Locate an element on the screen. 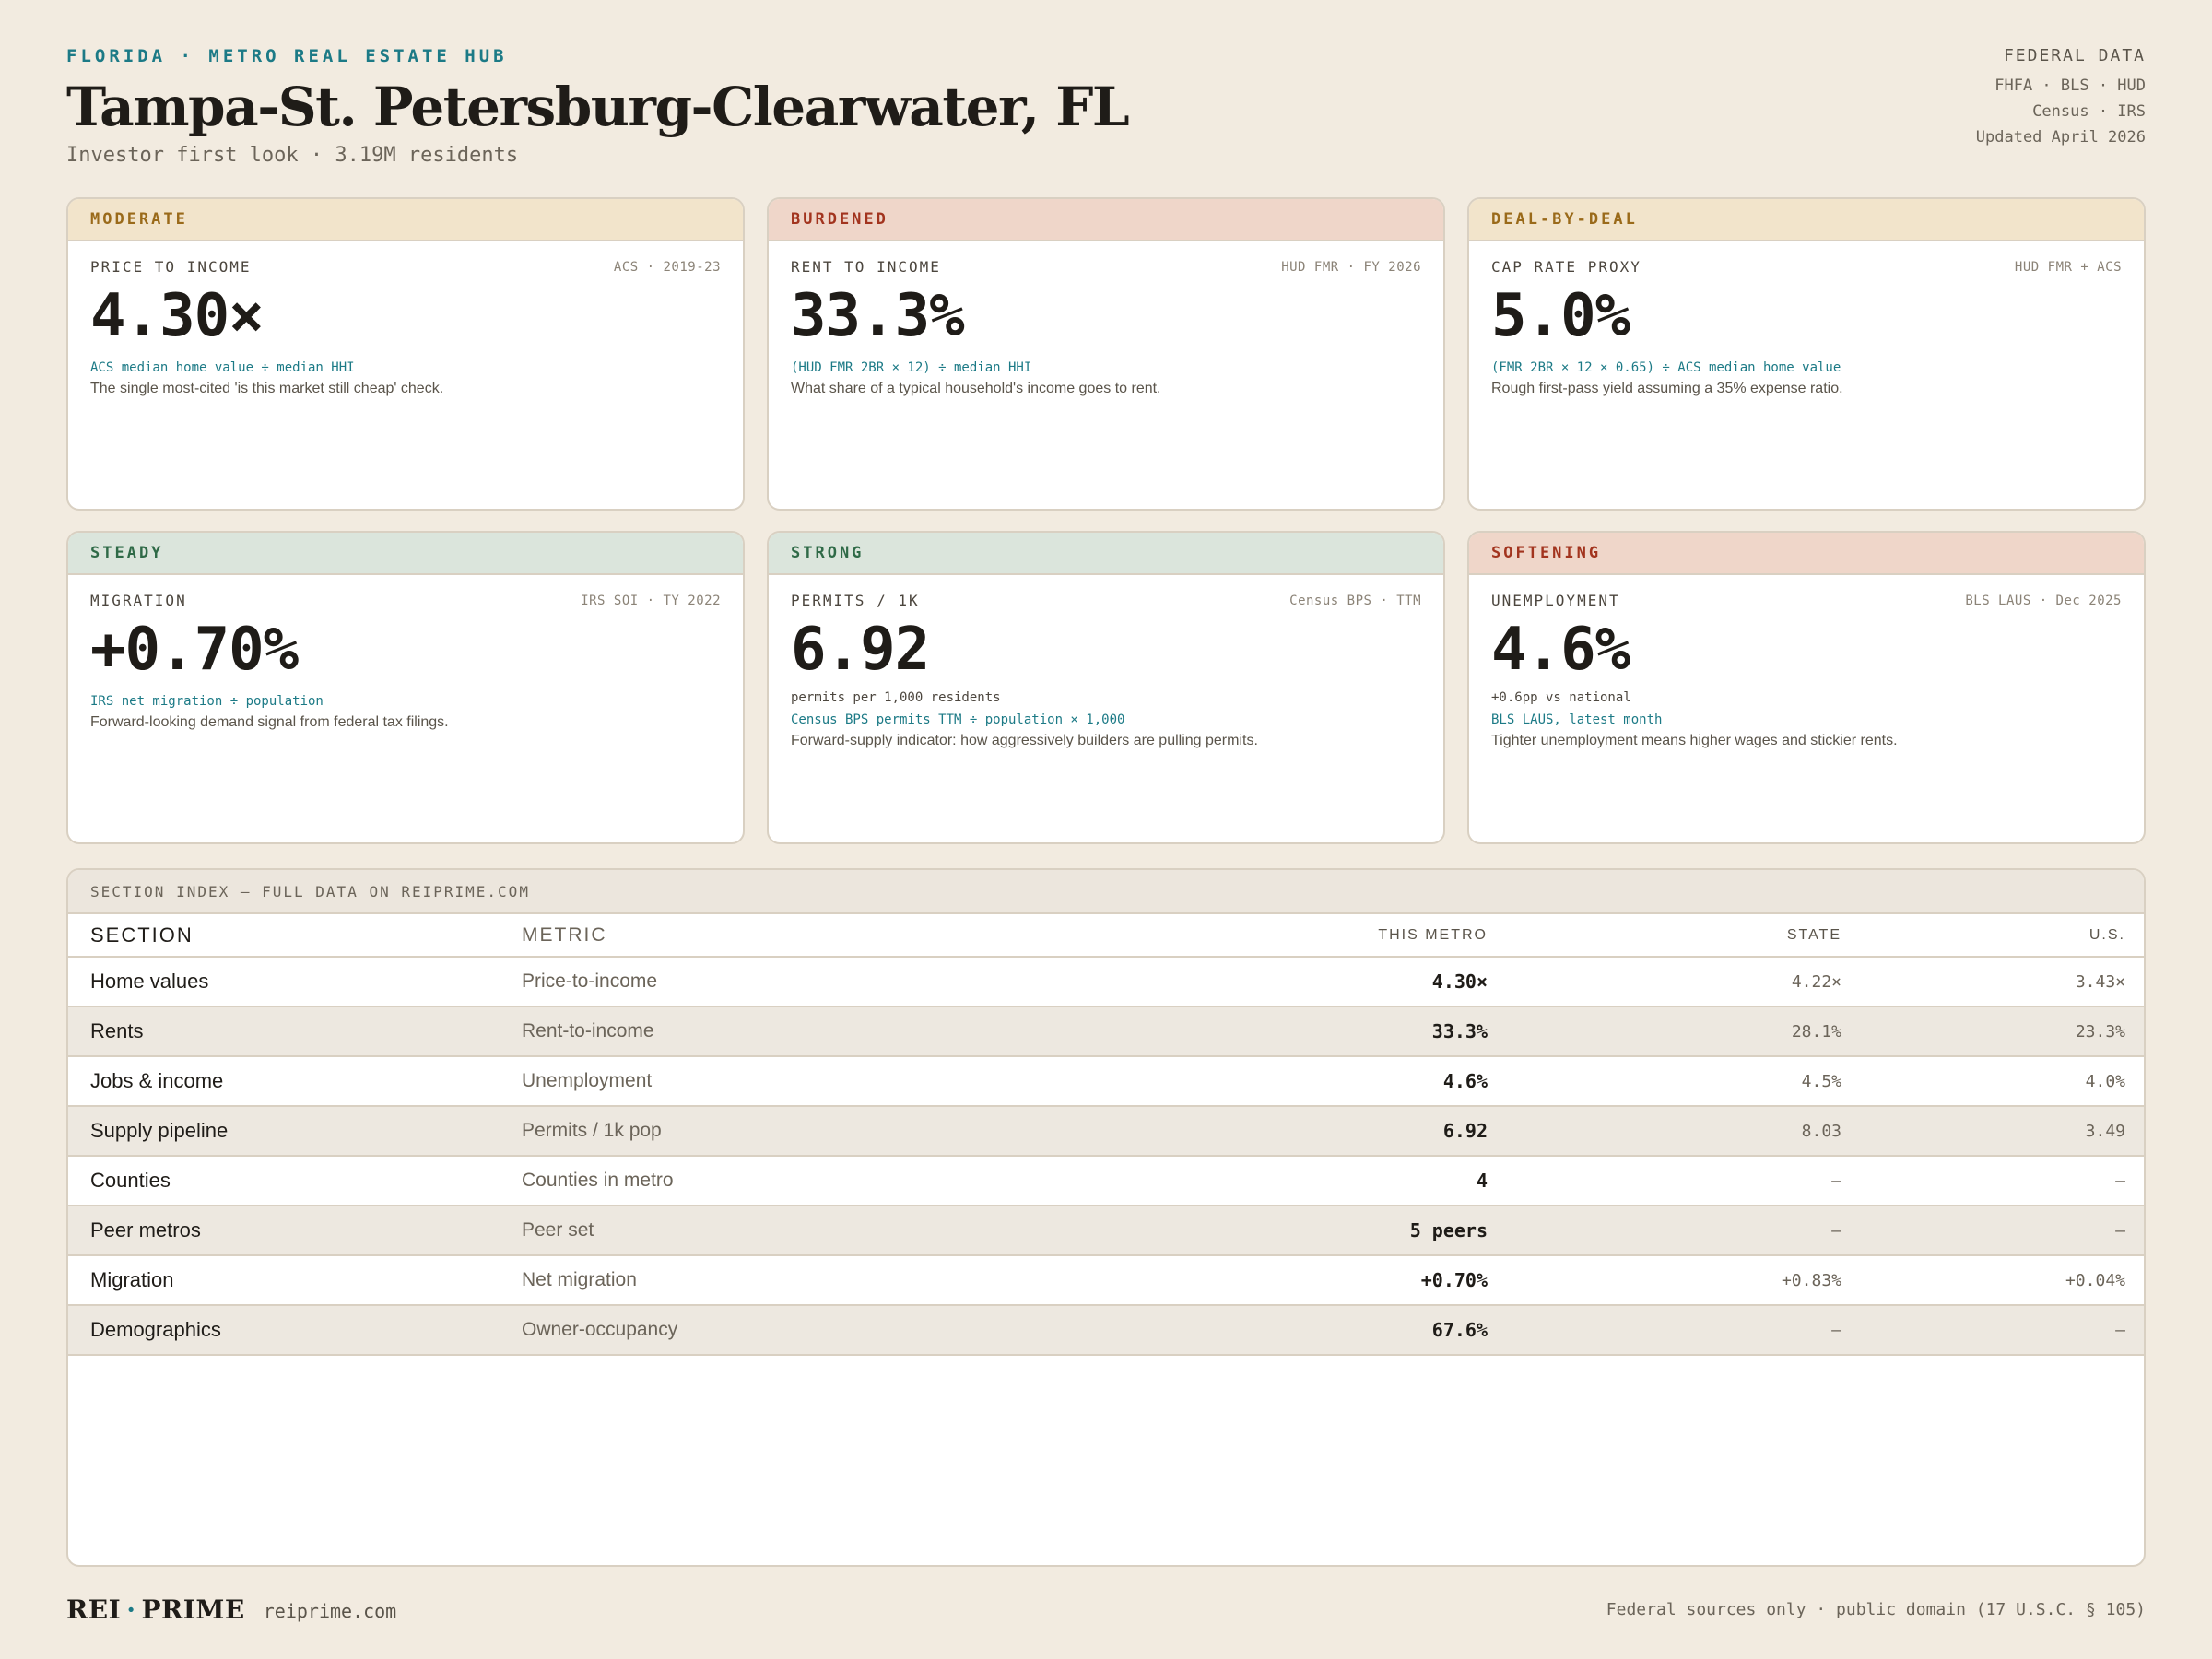 This screenshot has height=1659, width=2212. row-state-value: +0.83% is located at coordinates (1664, 1280).